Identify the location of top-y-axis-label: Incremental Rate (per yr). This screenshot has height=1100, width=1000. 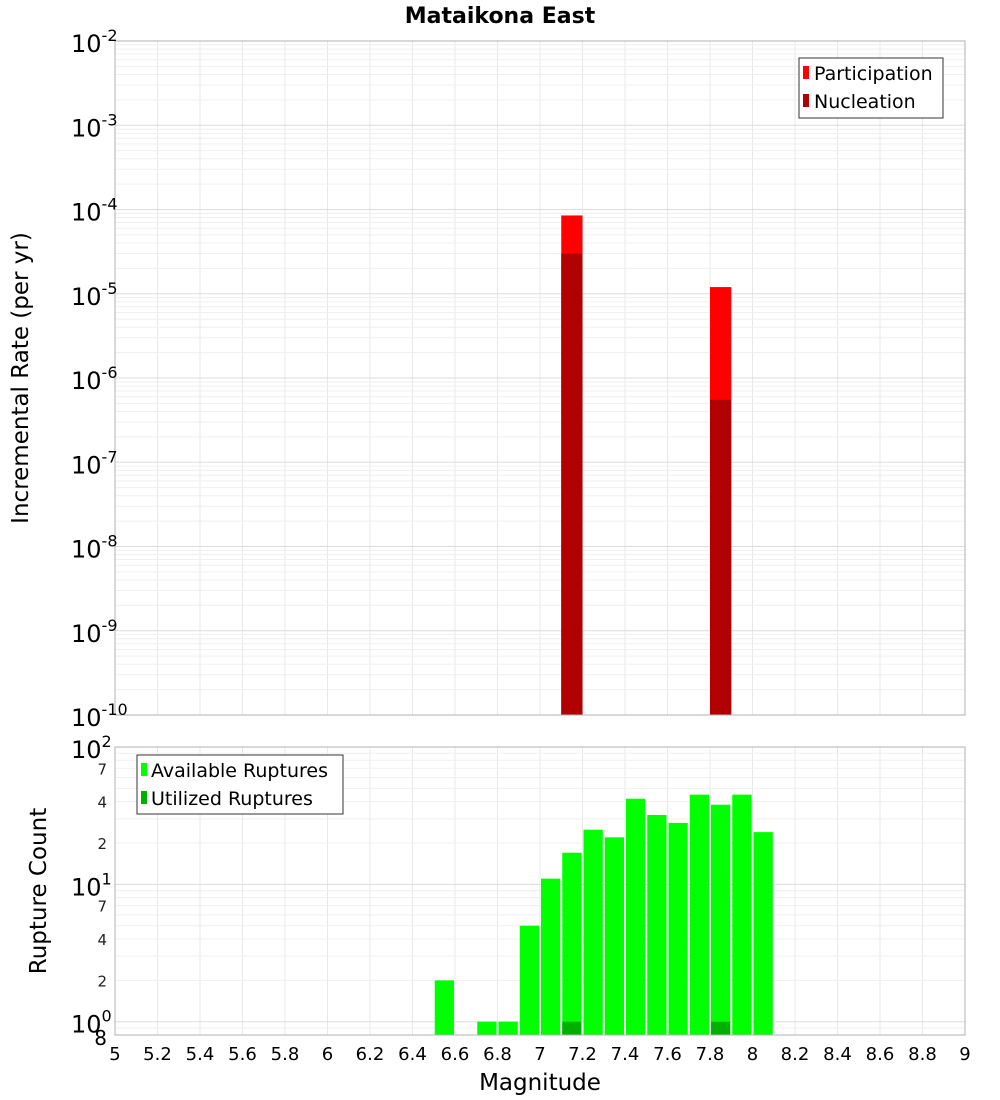
(21, 378).